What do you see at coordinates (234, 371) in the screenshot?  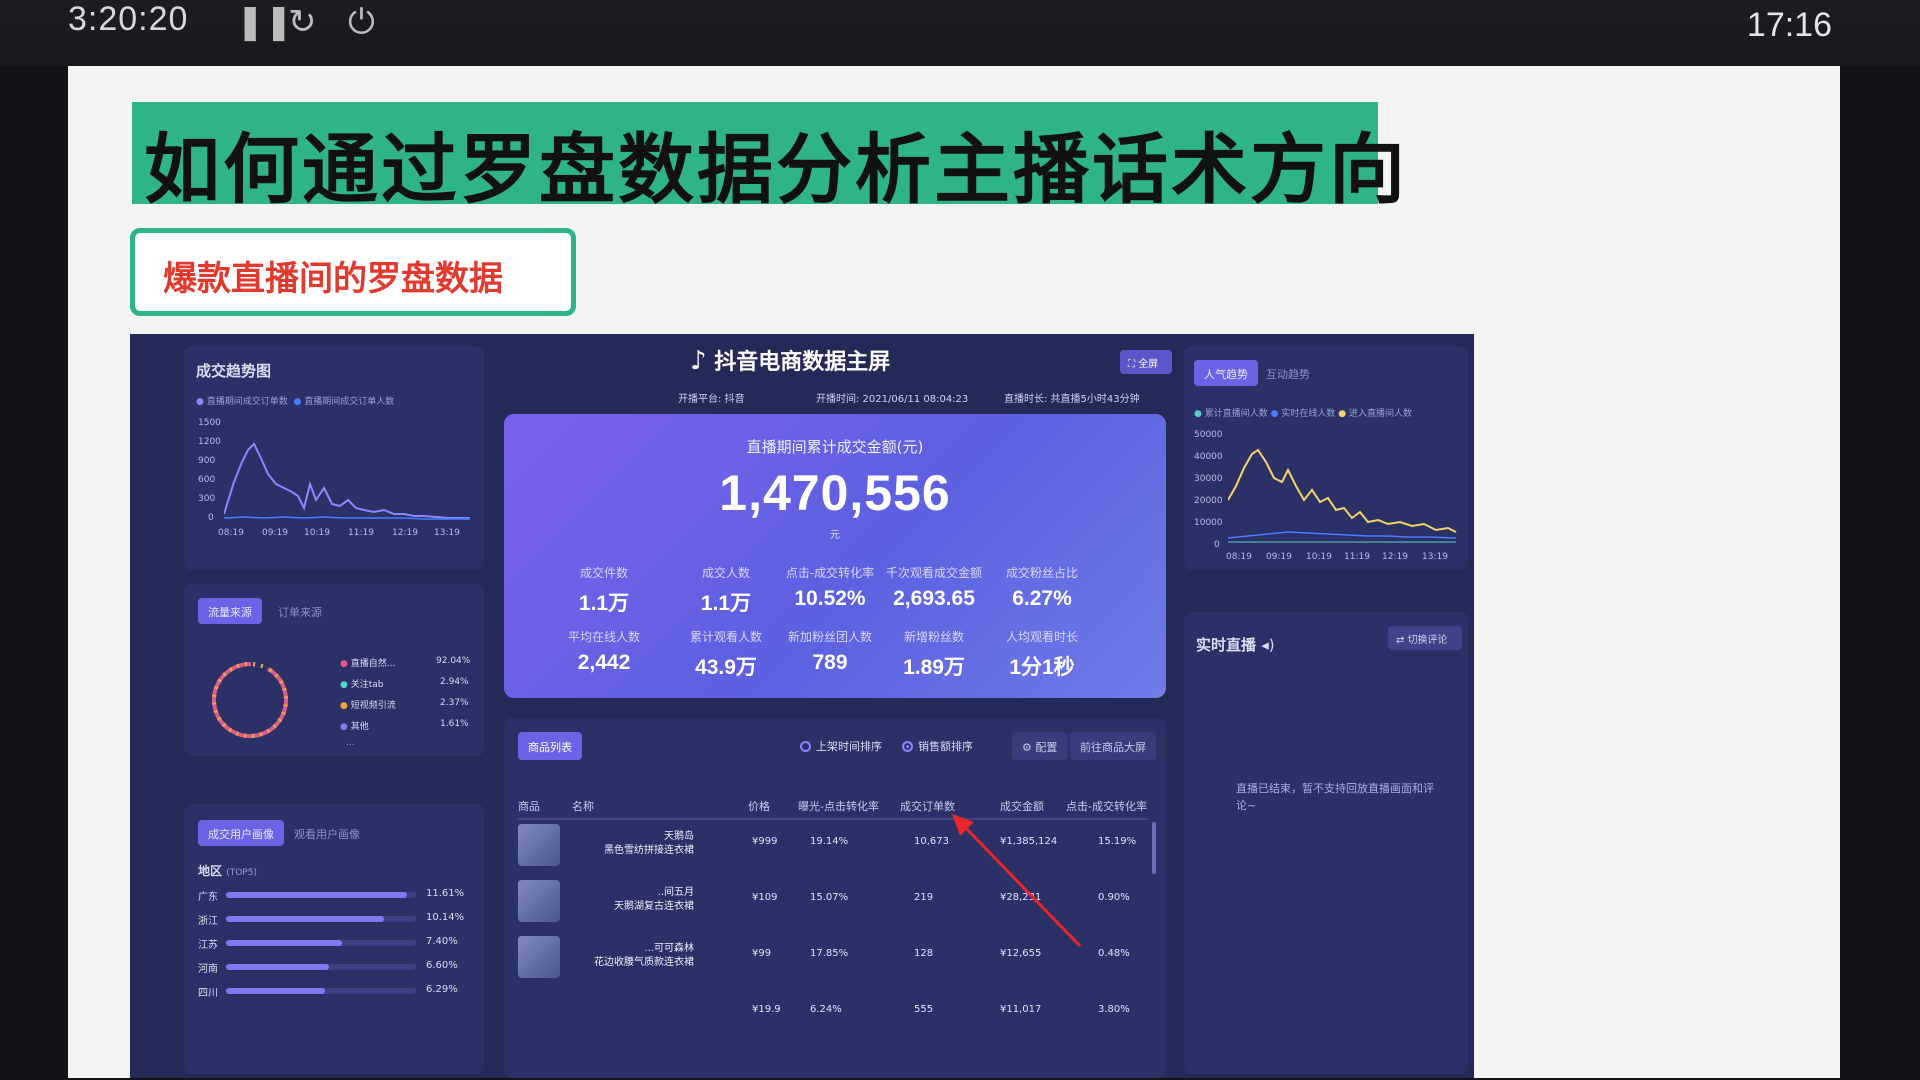 I see `trend-title: 成交趋势图` at bounding box center [234, 371].